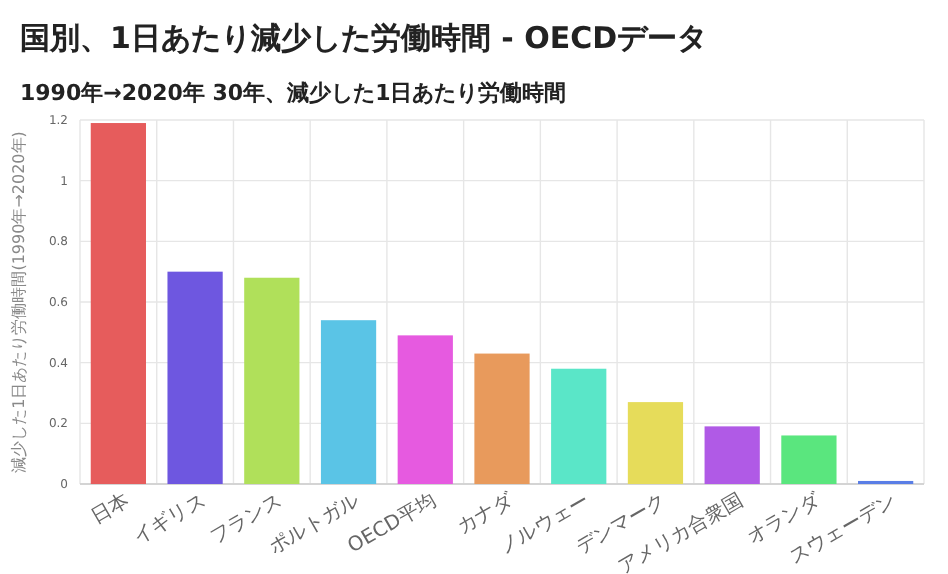  Describe the element at coordinates (364, 38) in the screenshot. I see `chart-title: 国別、1日あたり減少した労働時間 - OECDデータ` at that location.